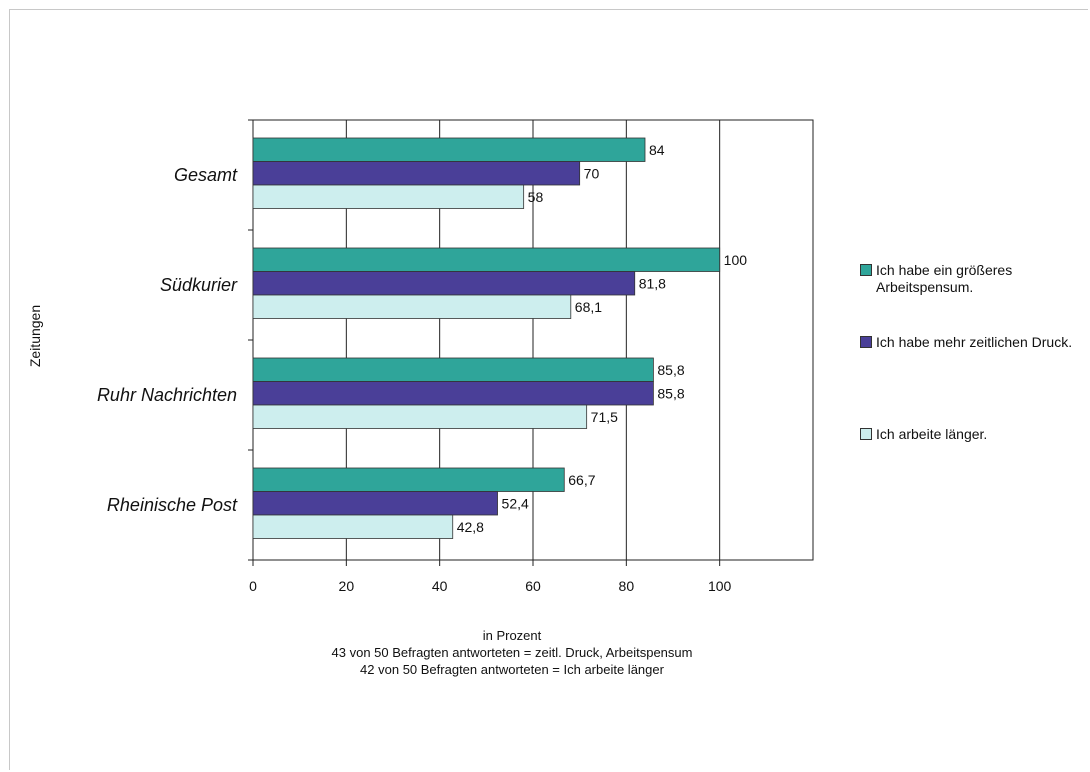 The width and height of the screenshot is (1090, 772). Describe the element at coordinates (167, 395) in the screenshot. I see `category-label: Ruhr Nachrichten` at that location.